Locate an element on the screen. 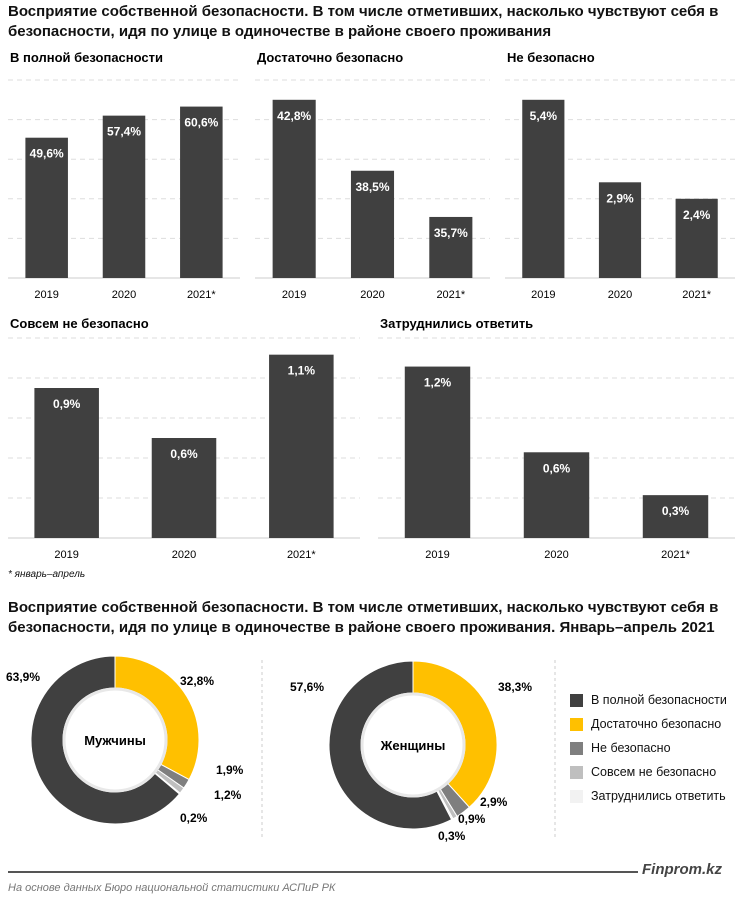 The width and height of the screenshot is (740, 901). panel-title: Затруднились ответить is located at coordinates (456, 323).